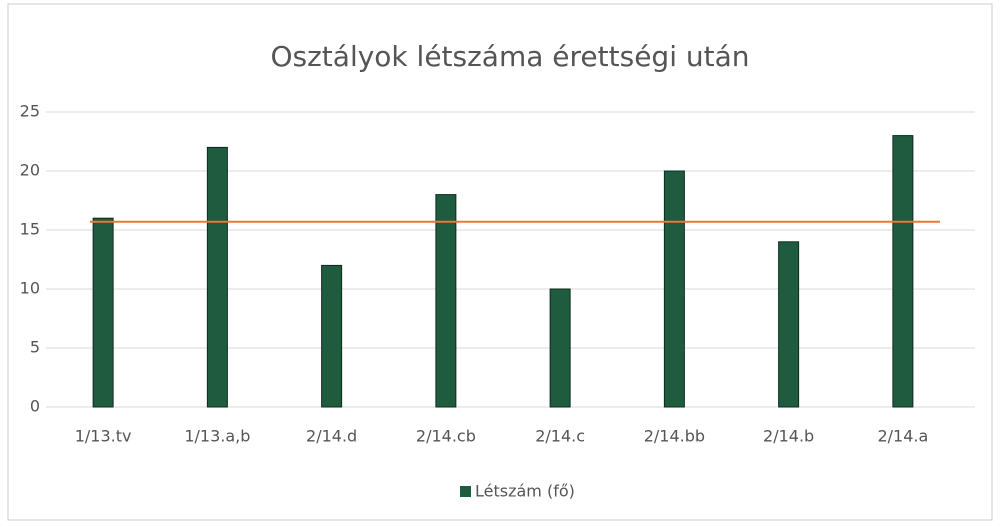  Describe the element at coordinates (465, 491) in the screenshot. I see `legend-swatch` at that location.